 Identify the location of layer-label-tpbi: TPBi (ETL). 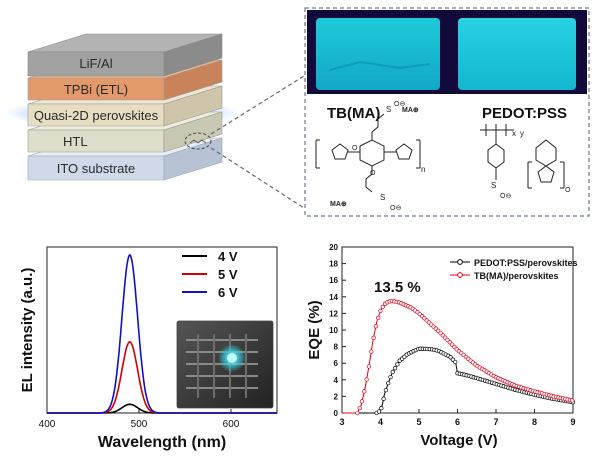
(96, 89).